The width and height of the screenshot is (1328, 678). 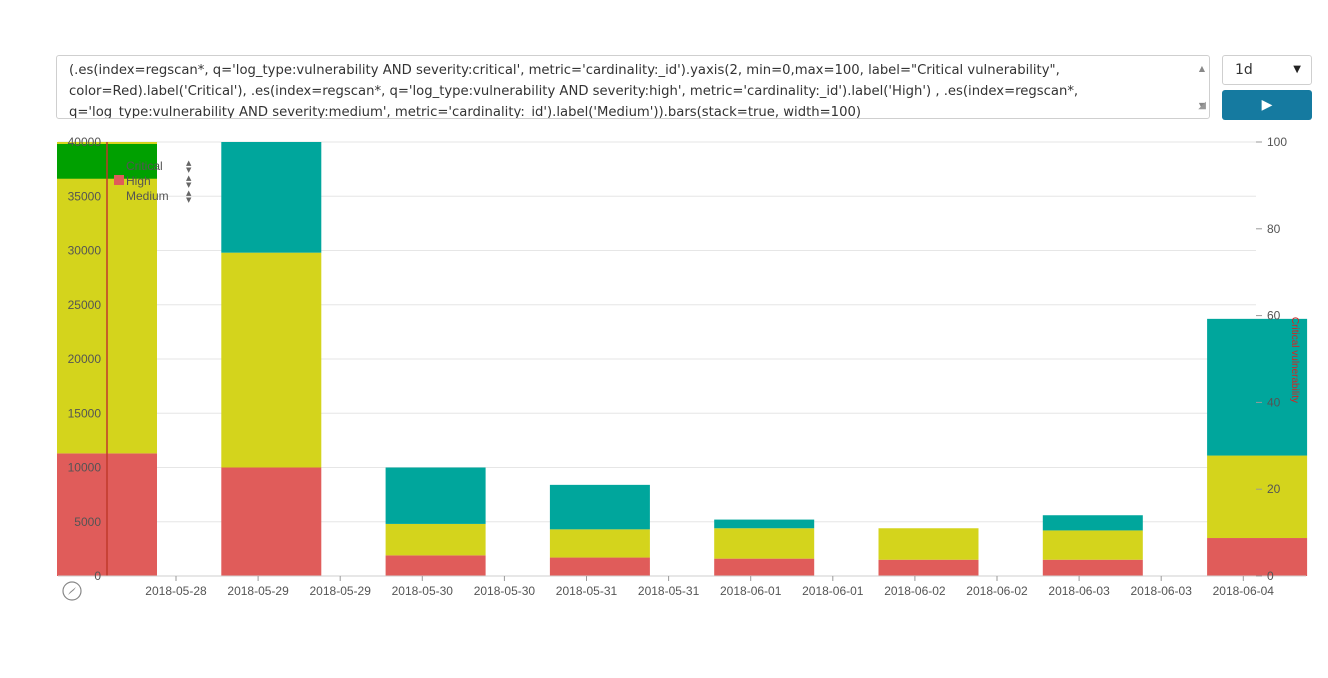 I want to click on y-left-tick-label: 40000, so click(x=85, y=142).